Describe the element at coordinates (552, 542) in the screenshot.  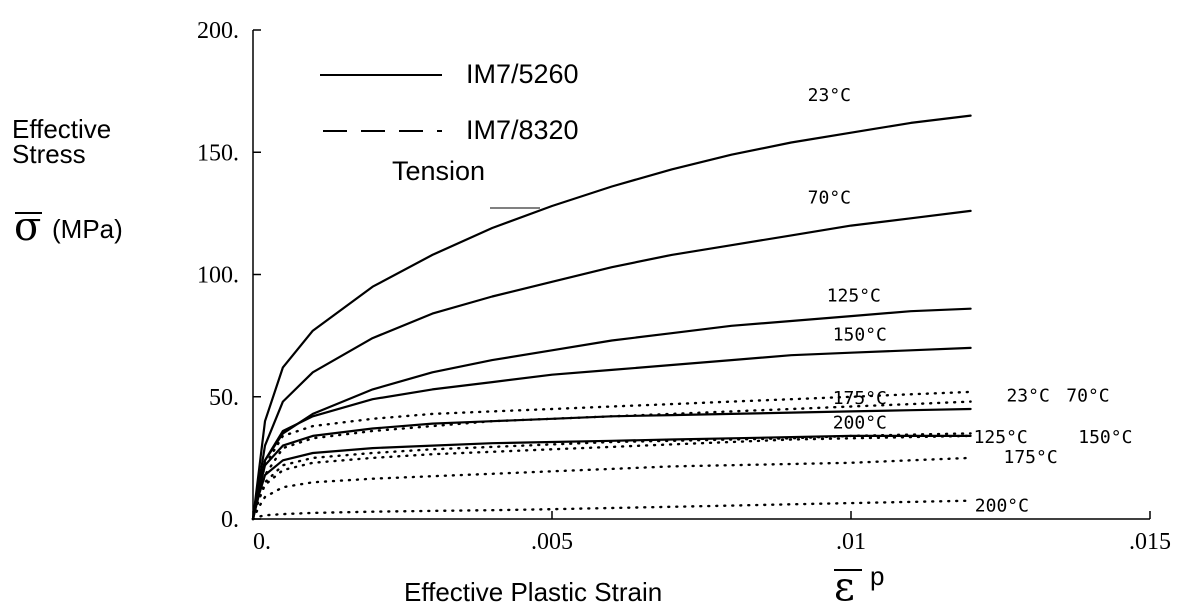
I see `x-tick-label-1: .005` at that location.